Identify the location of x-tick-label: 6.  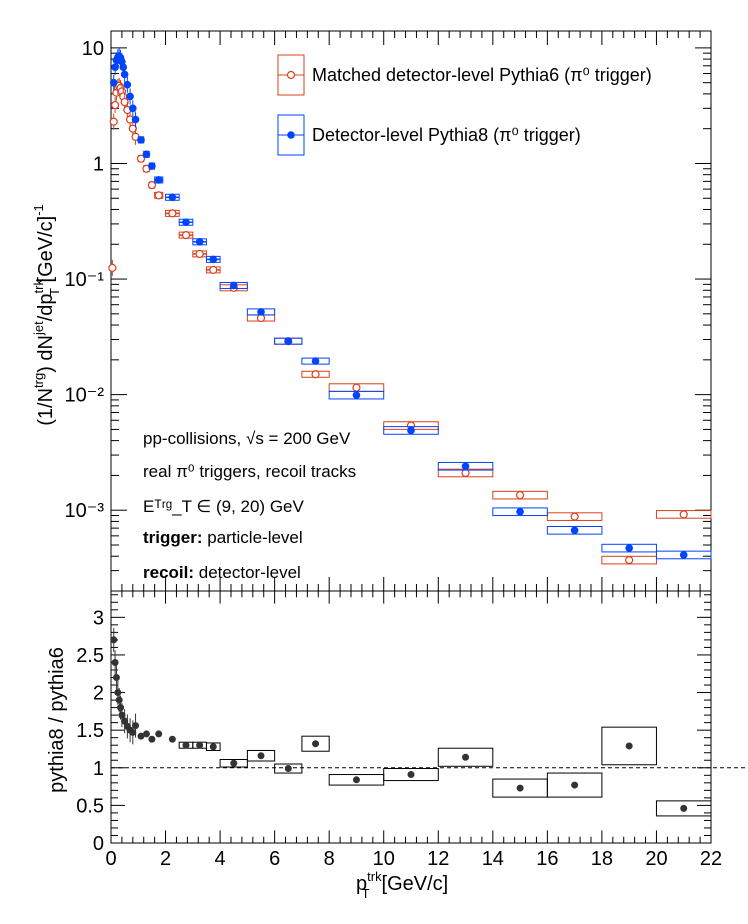
(274, 859).